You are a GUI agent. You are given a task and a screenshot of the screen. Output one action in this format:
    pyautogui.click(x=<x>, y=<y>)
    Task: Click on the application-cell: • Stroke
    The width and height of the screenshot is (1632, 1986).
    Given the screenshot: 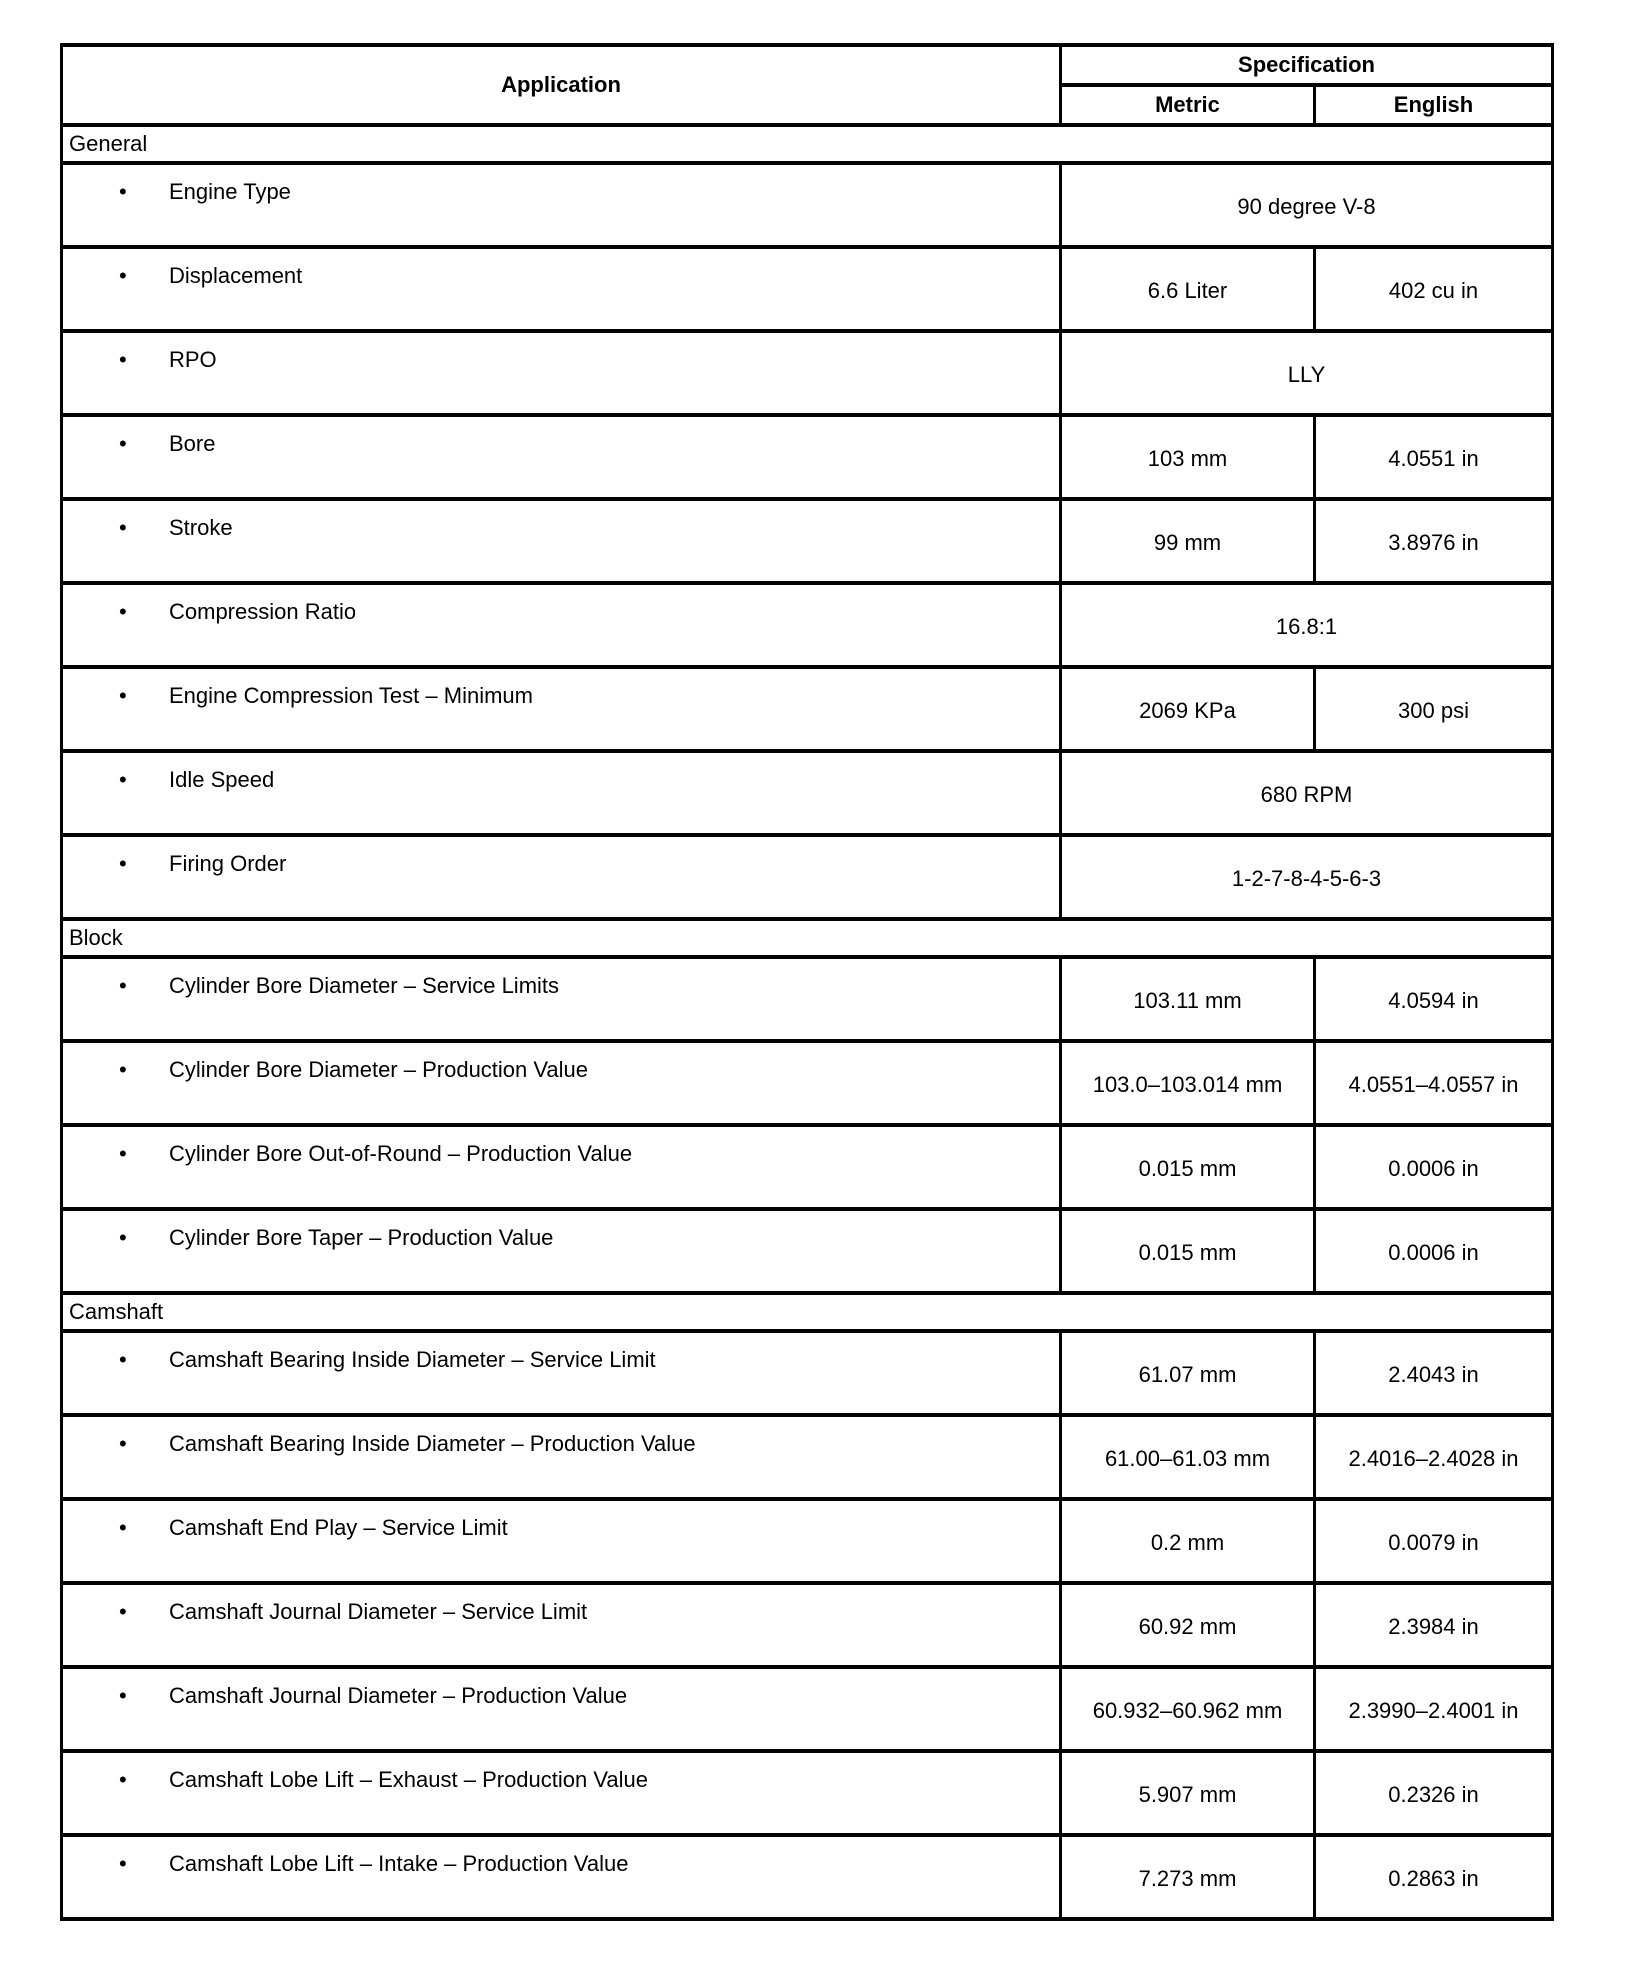 What is the action you would take?
    pyautogui.click(x=561, y=541)
    